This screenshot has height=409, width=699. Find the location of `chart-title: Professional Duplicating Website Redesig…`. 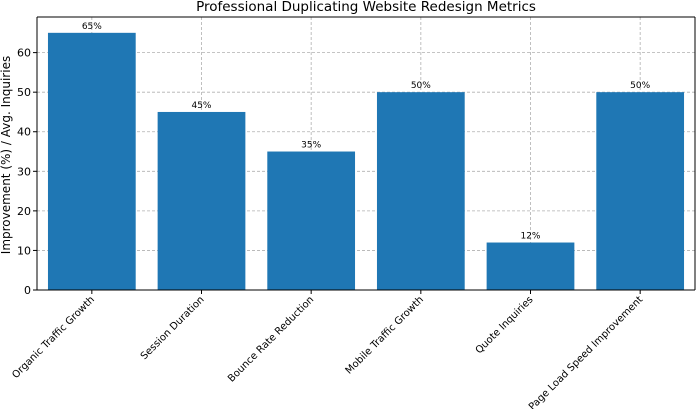

chart-title: Professional Duplicating Website Redesig… is located at coordinates (366, 7).